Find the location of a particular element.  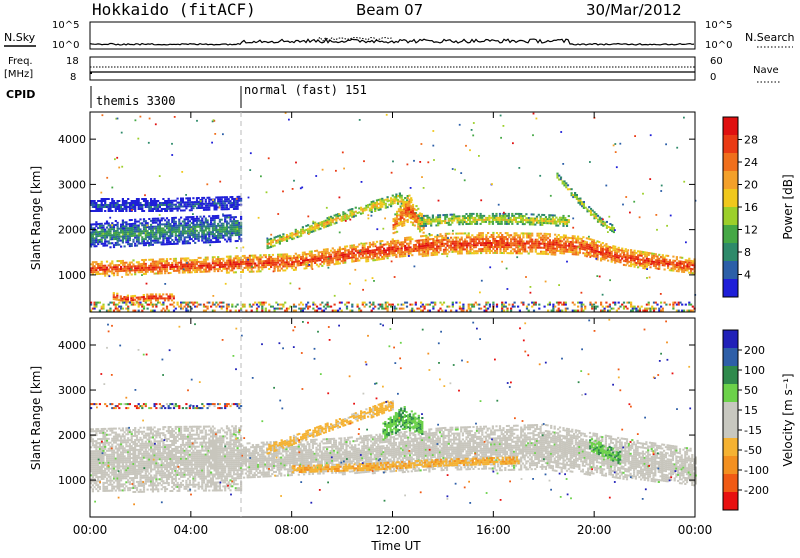

noise-right-tick-bottom: 10^0 is located at coordinates (718, 45).